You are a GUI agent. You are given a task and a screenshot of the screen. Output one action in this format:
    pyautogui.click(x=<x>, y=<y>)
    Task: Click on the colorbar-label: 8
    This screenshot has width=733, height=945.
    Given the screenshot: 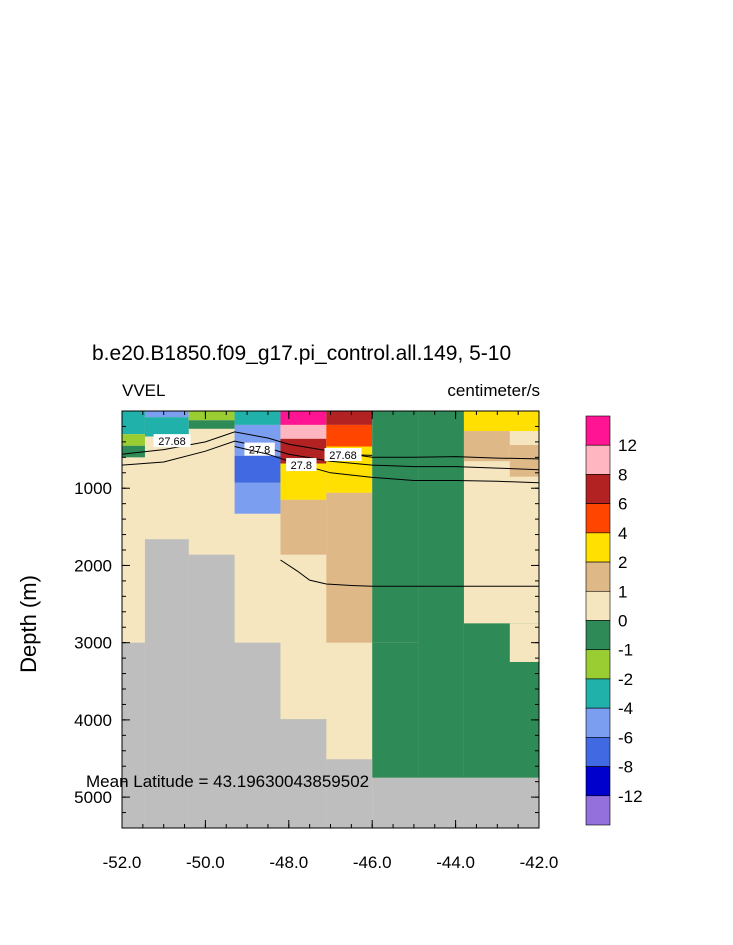 What is the action you would take?
    pyautogui.click(x=622, y=474)
    